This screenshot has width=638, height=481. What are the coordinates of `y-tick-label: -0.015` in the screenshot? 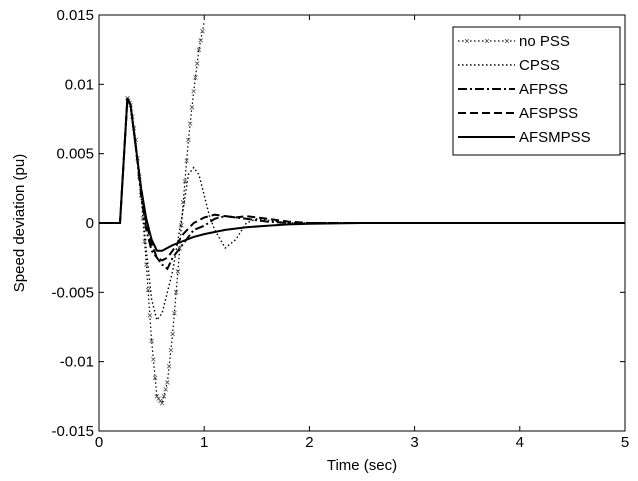 It's located at (72, 431).